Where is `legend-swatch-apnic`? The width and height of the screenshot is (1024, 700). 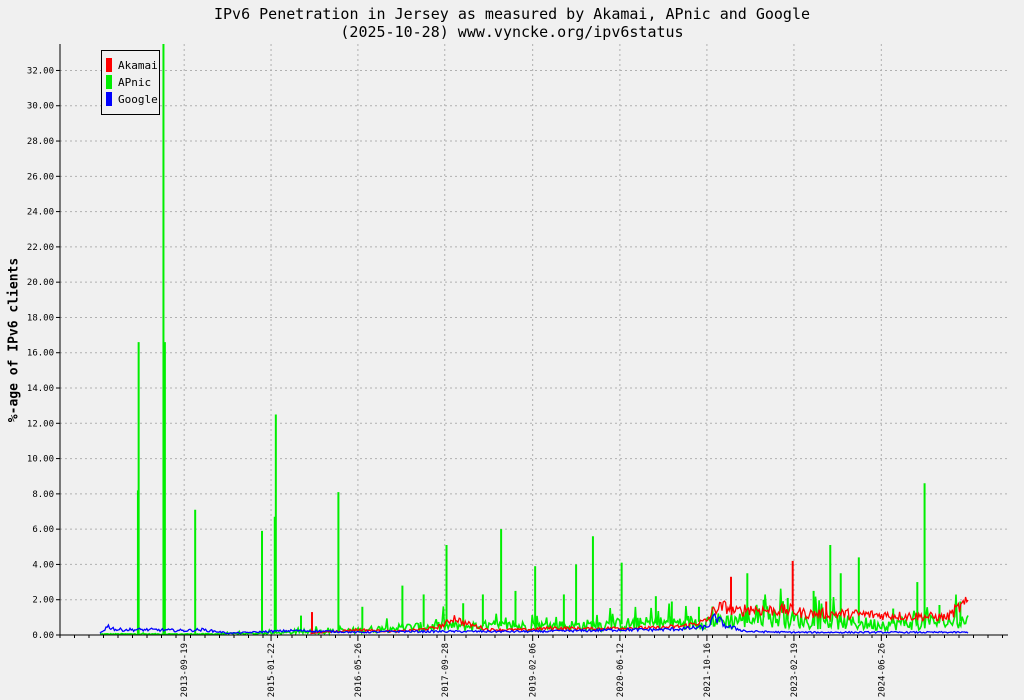
legend-swatch-apnic is located at coordinates (109, 82).